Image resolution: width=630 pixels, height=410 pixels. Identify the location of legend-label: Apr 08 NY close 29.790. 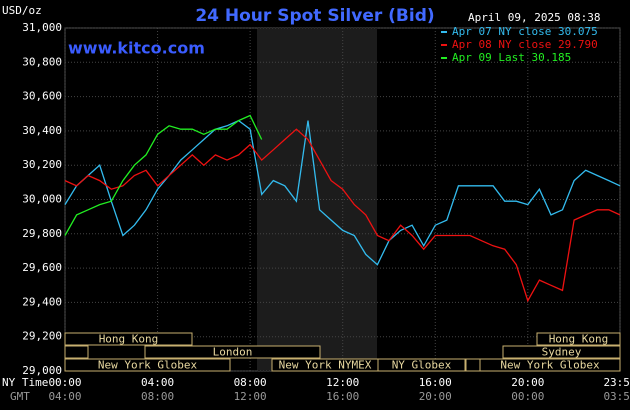
(525, 44).